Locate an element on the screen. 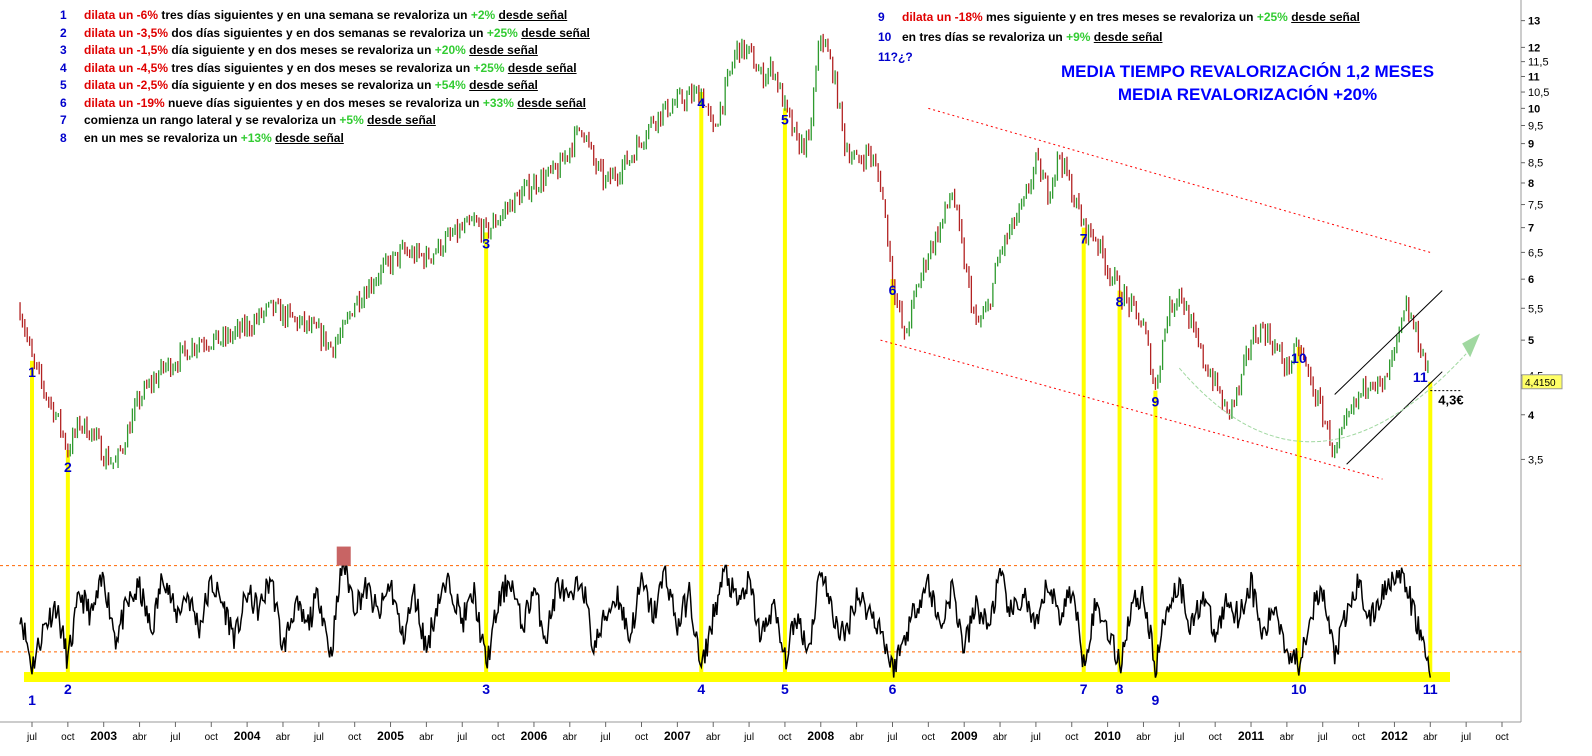  x-tick-label: 2010 is located at coordinates (1107, 736).